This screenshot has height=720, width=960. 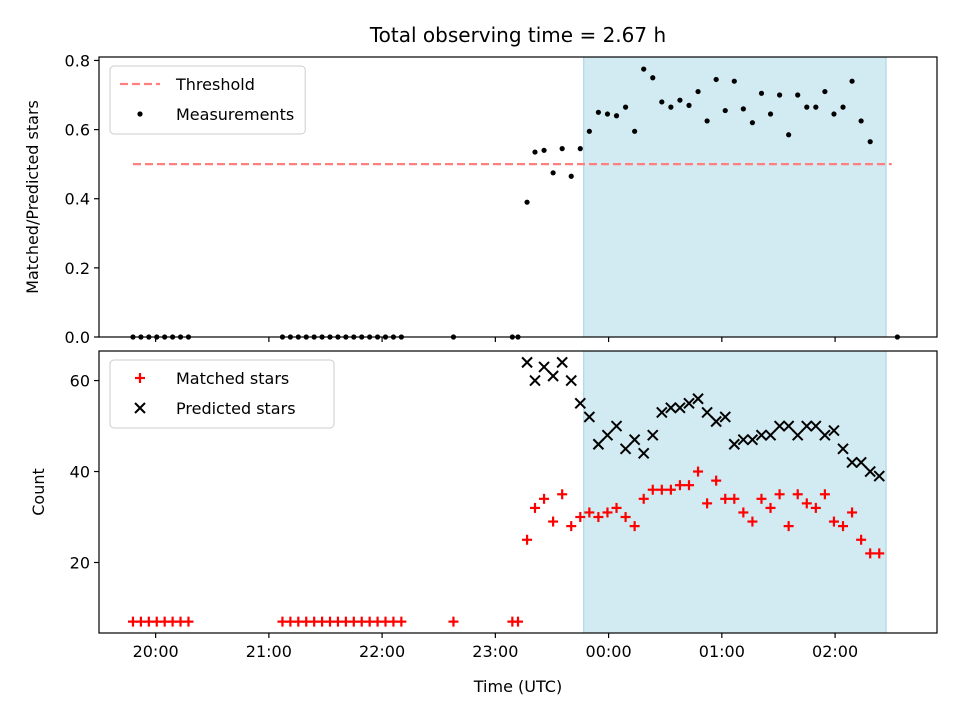 I want to click on x-tick-label: 01:00, so click(x=722, y=651).